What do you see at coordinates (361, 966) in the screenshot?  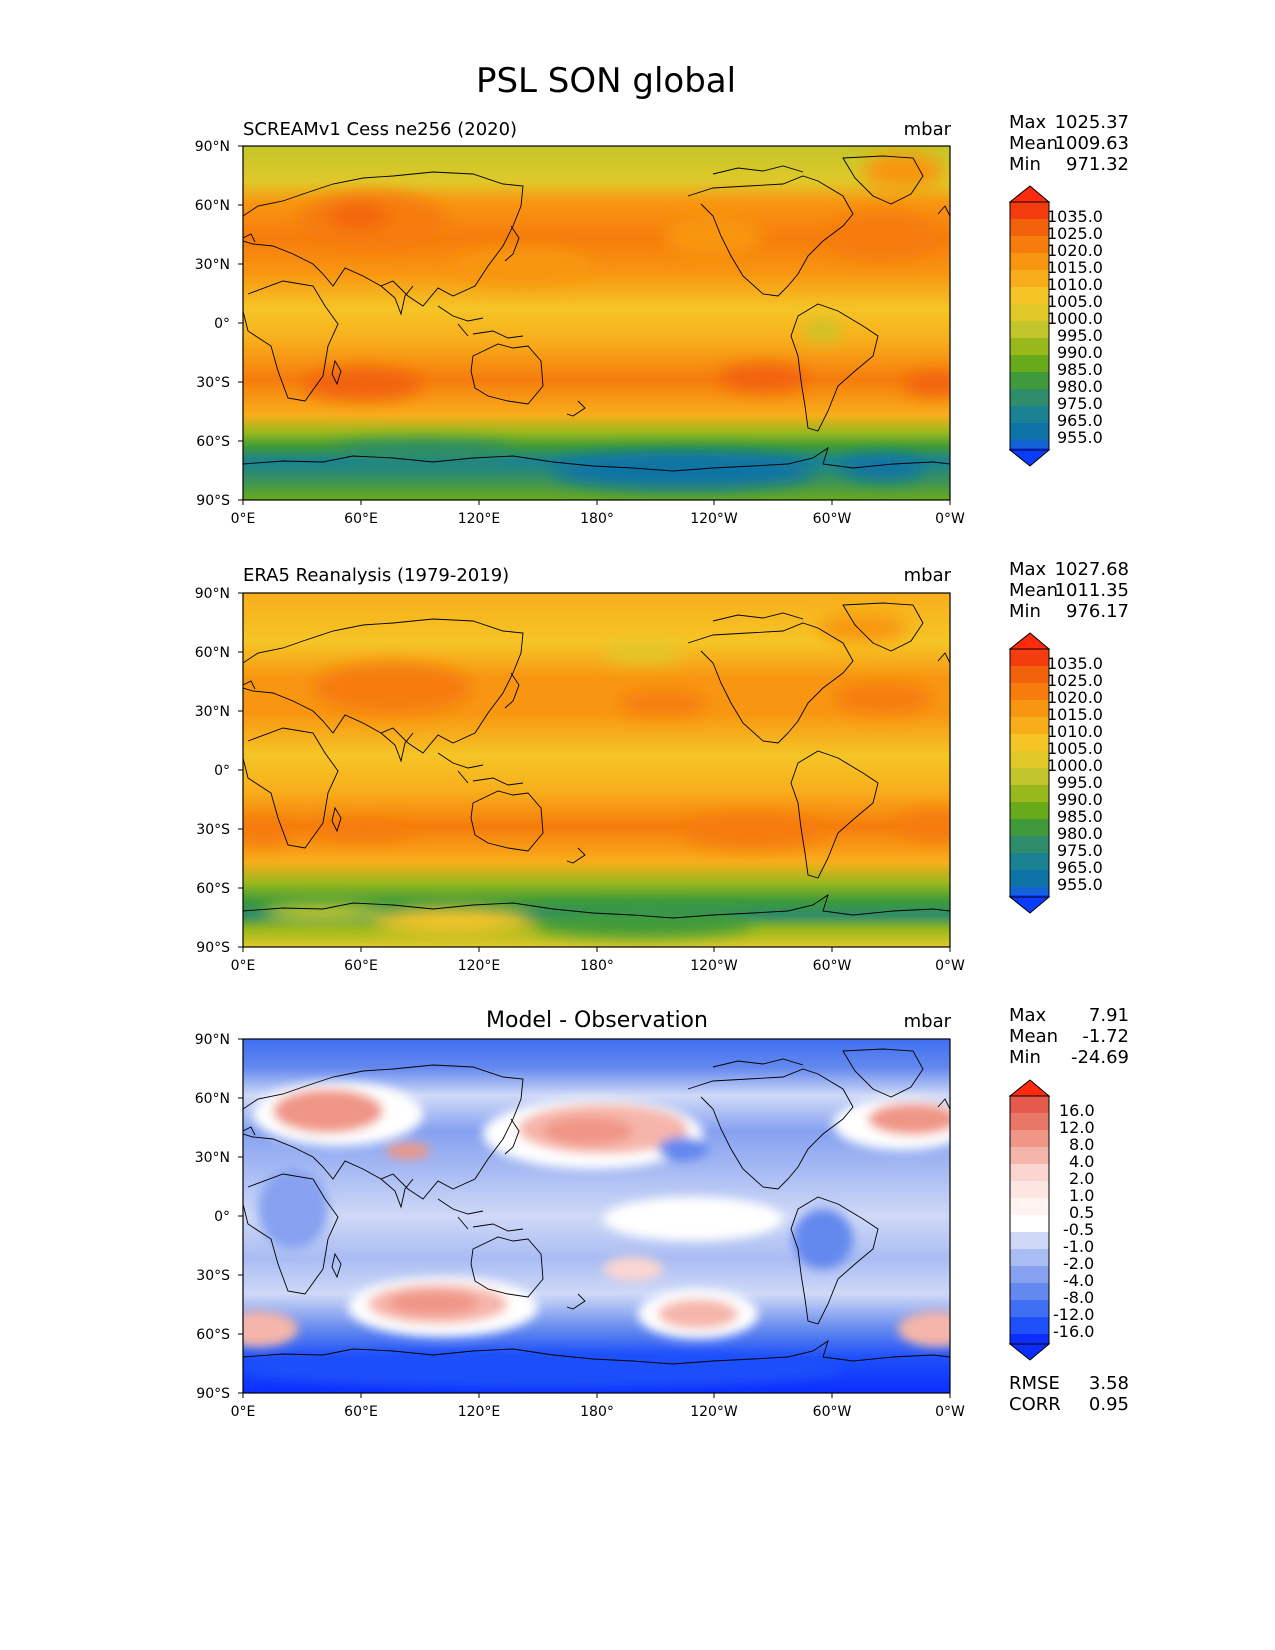 I see `x-tick-label: 60°E` at bounding box center [361, 966].